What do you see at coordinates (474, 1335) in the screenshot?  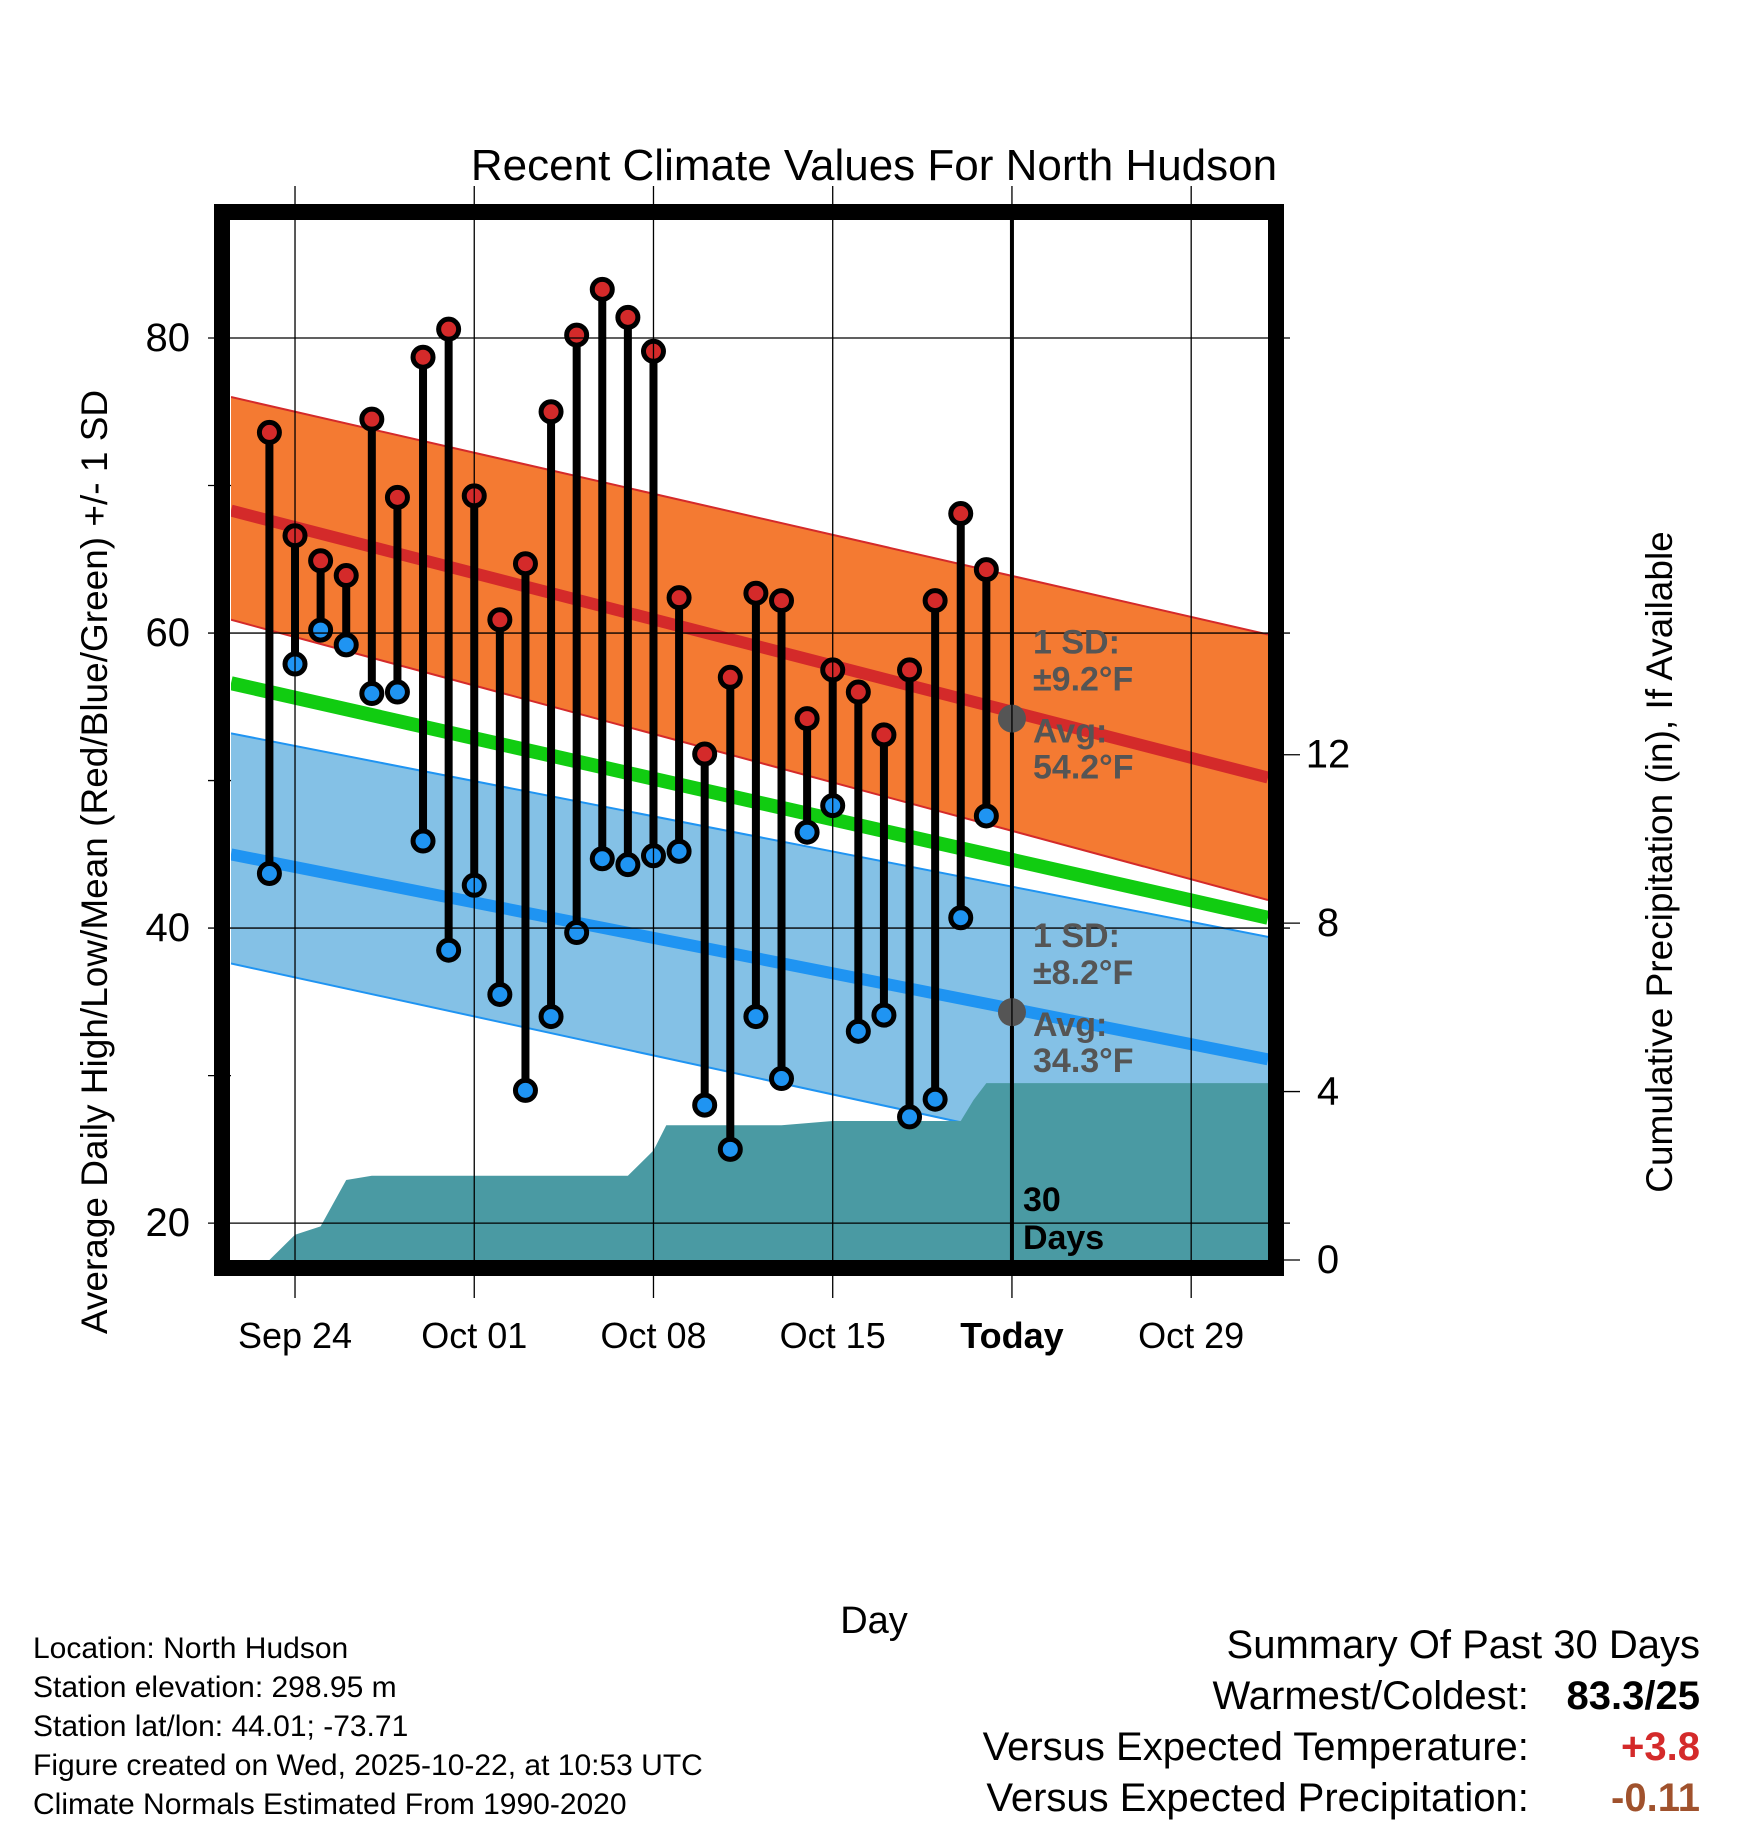 I see `x-tick-label: Oct 01` at bounding box center [474, 1335].